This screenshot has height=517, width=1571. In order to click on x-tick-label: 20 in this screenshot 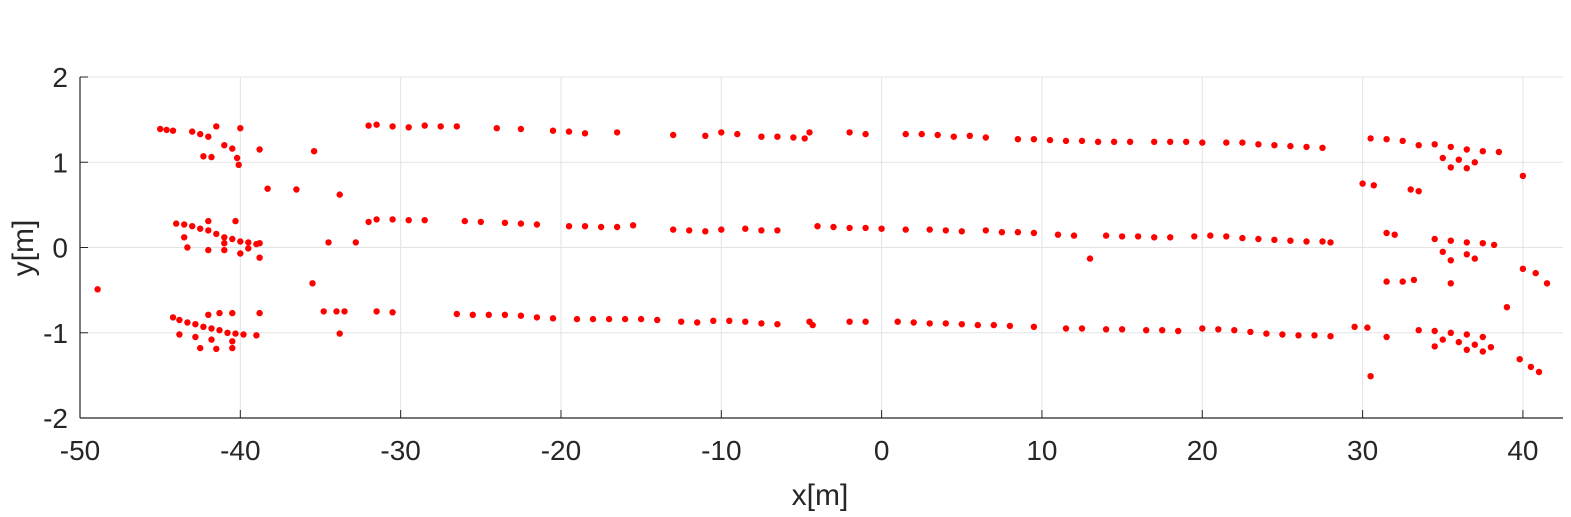, I will do `click(1202, 450)`.